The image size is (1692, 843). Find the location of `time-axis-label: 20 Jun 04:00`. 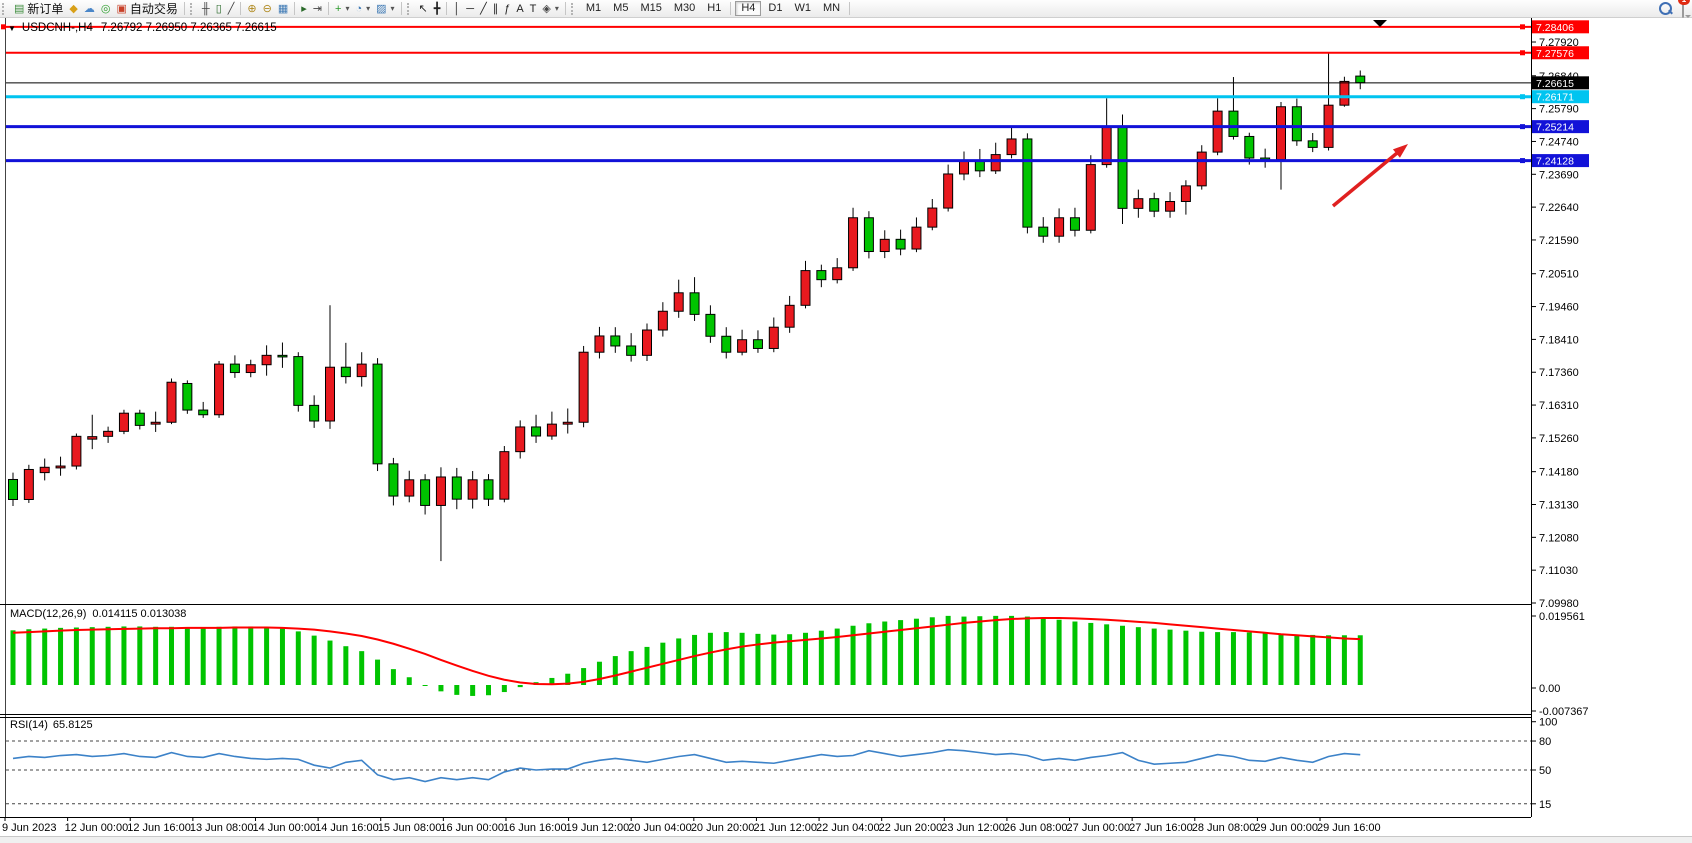

time-axis-label: 20 Jun 04:00 is located at coordinates (660, 828).